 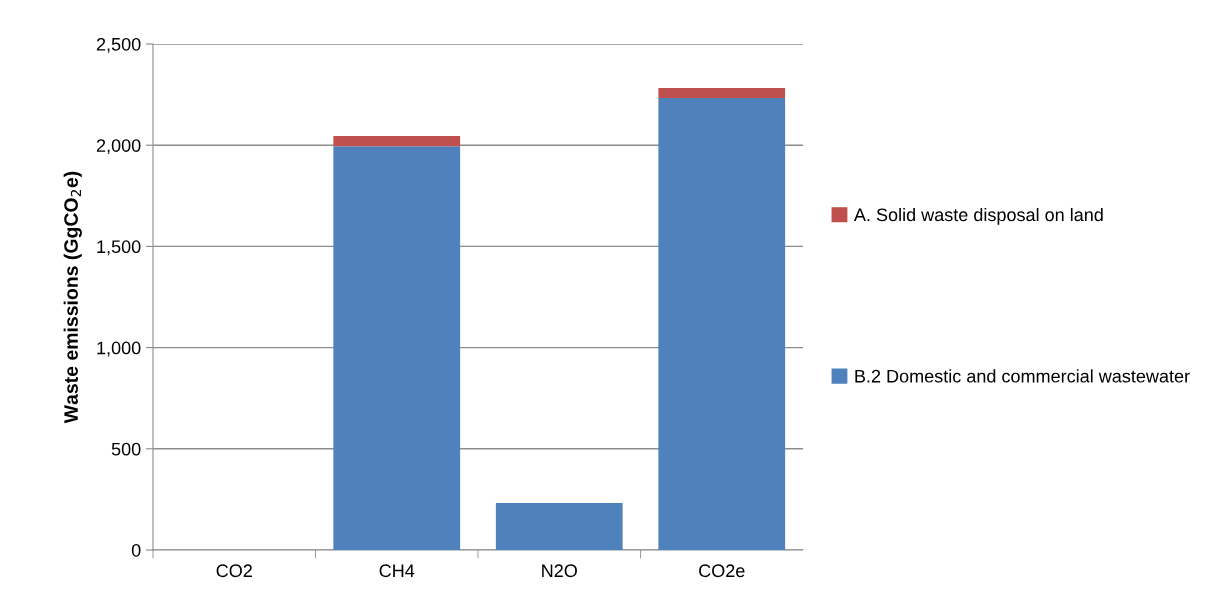 I want to click on y-tick-label: 1,000, so click(x=119, y=349).